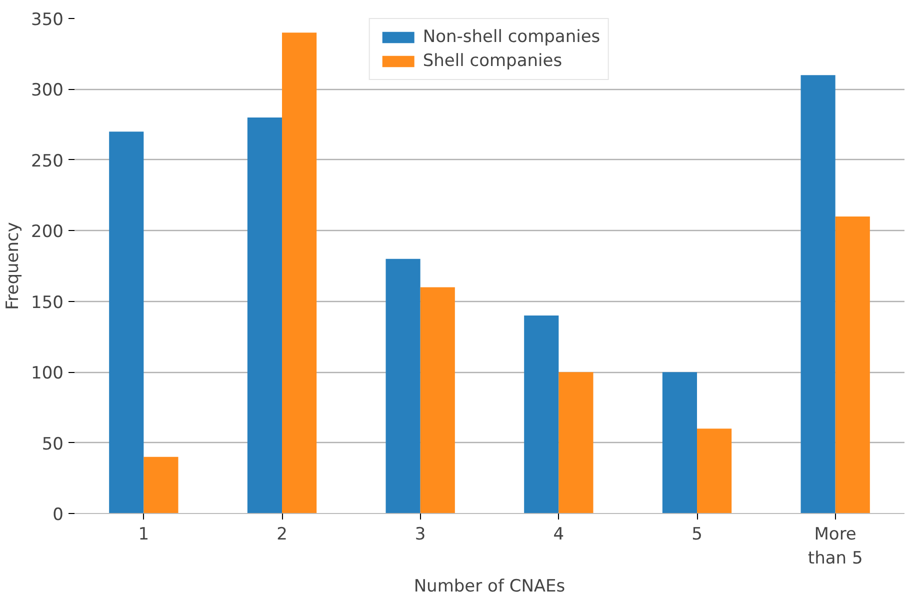  What do you see at coordinates (53, 444) in the screenshot?
I see `y-tick-label: 50` at bounding box center [53, 444].